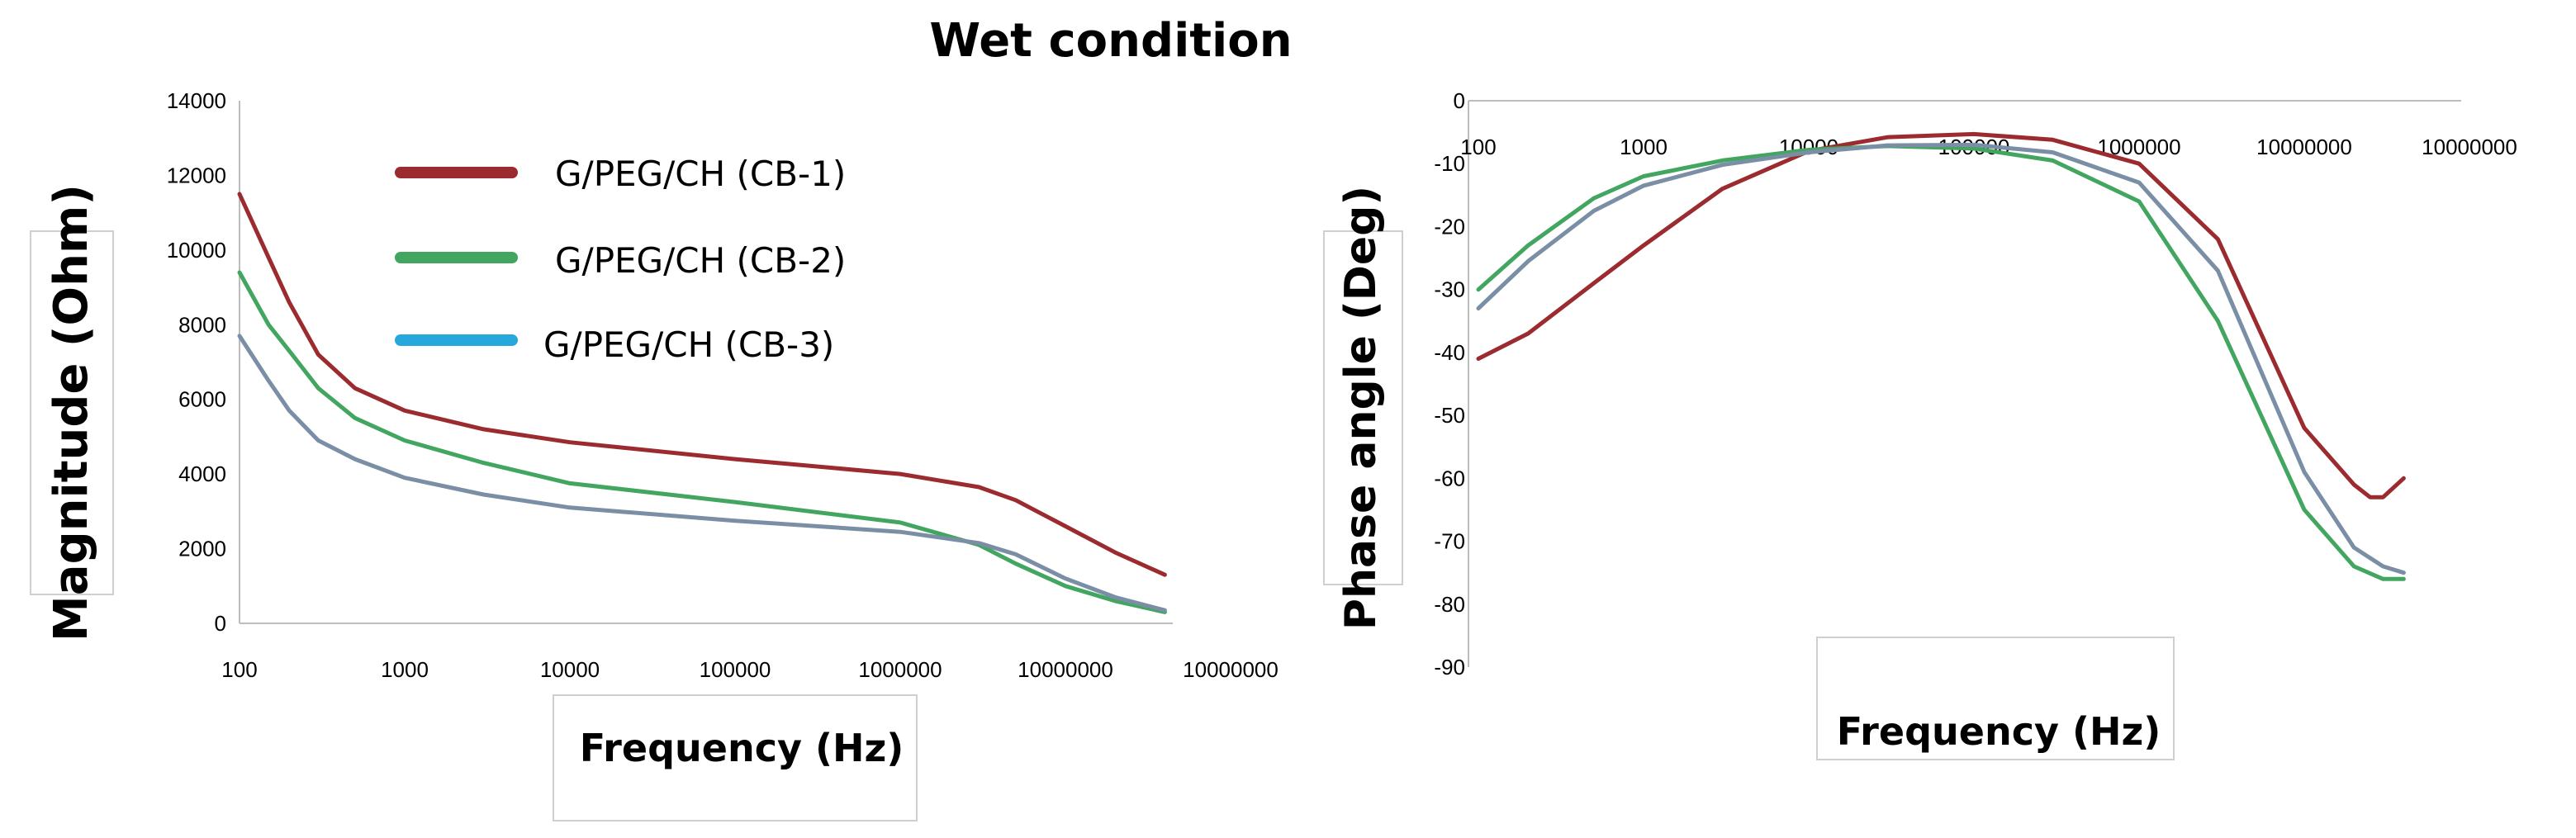 This screenshot has width=2576, height=838. Describe the element at coordinates (202, 549) in the screenshot. I see `magnitude-y-tick-label: 2000` at that location.